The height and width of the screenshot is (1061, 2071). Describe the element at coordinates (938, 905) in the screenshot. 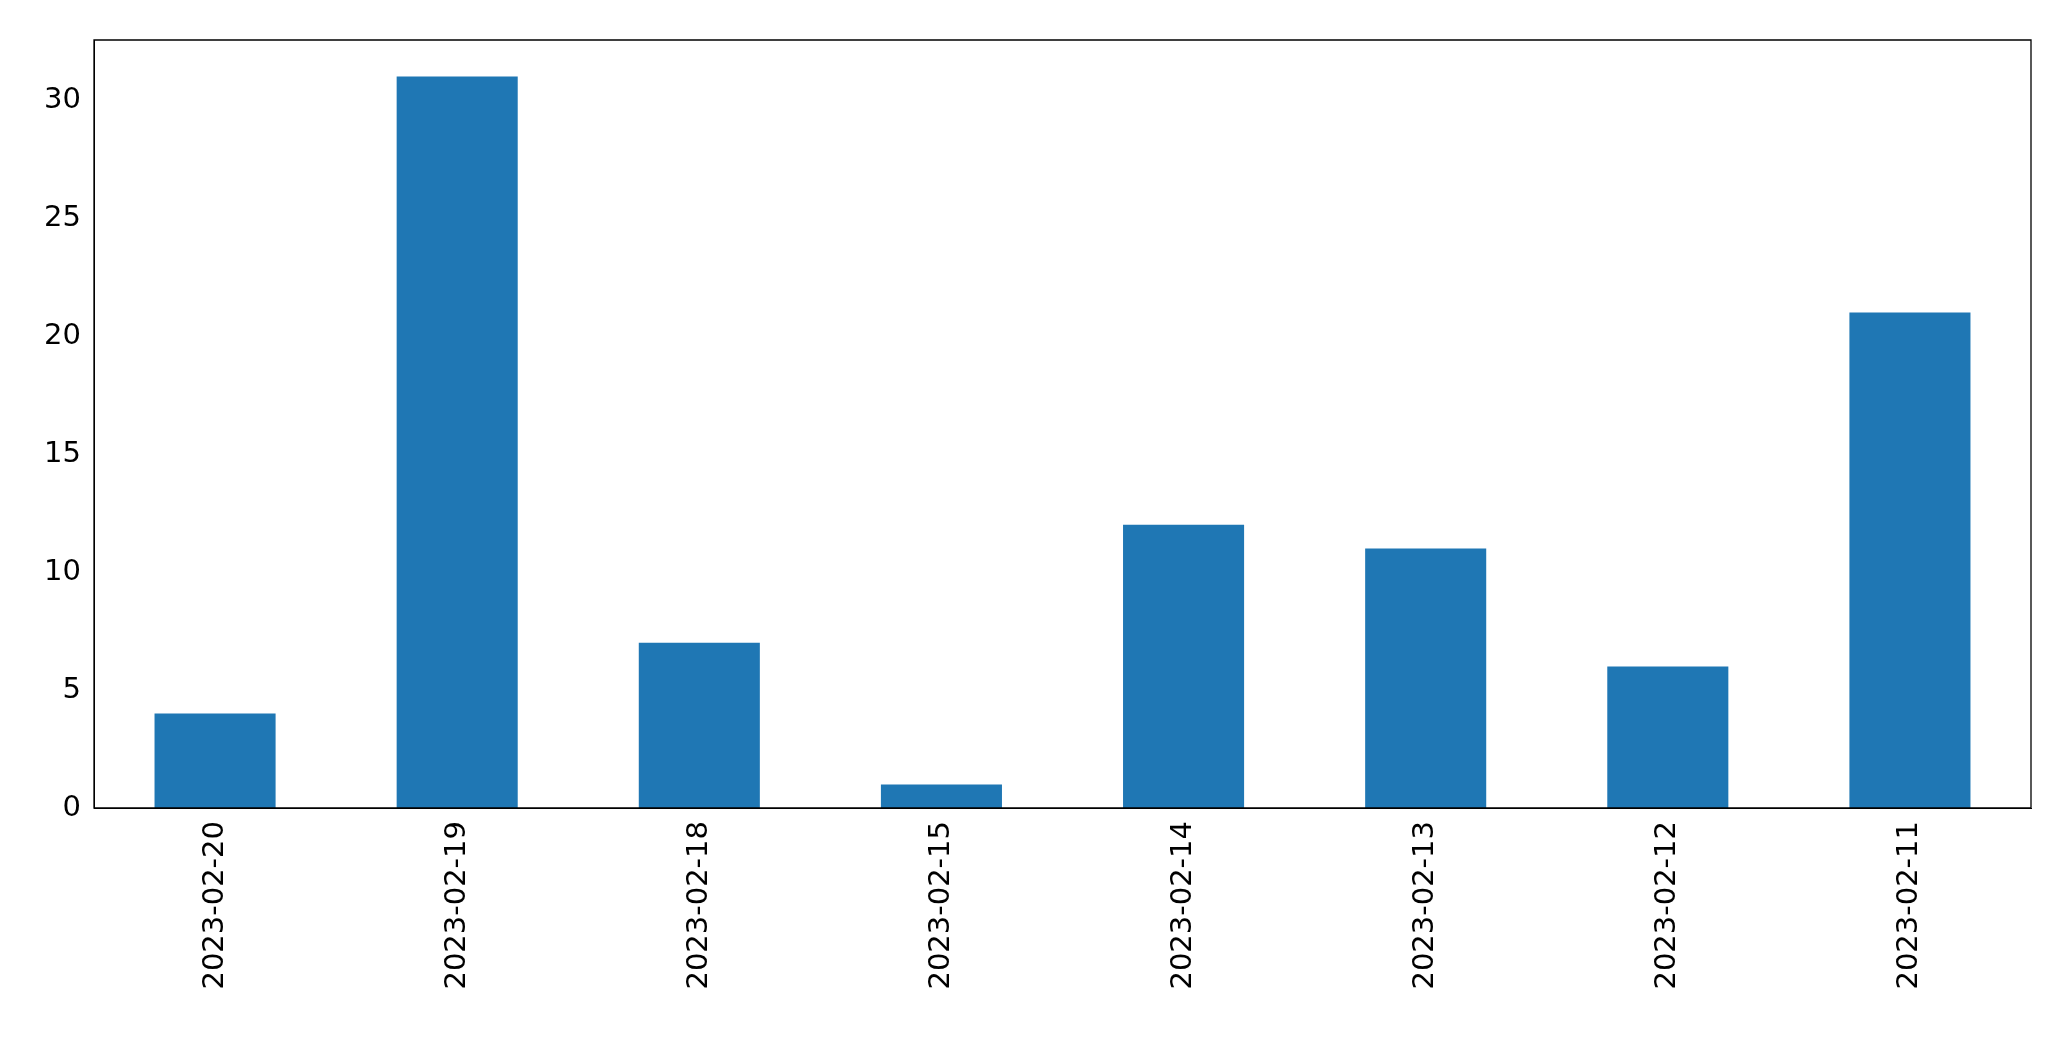

I see `x-tick-label: 2023-02-15` at that location.